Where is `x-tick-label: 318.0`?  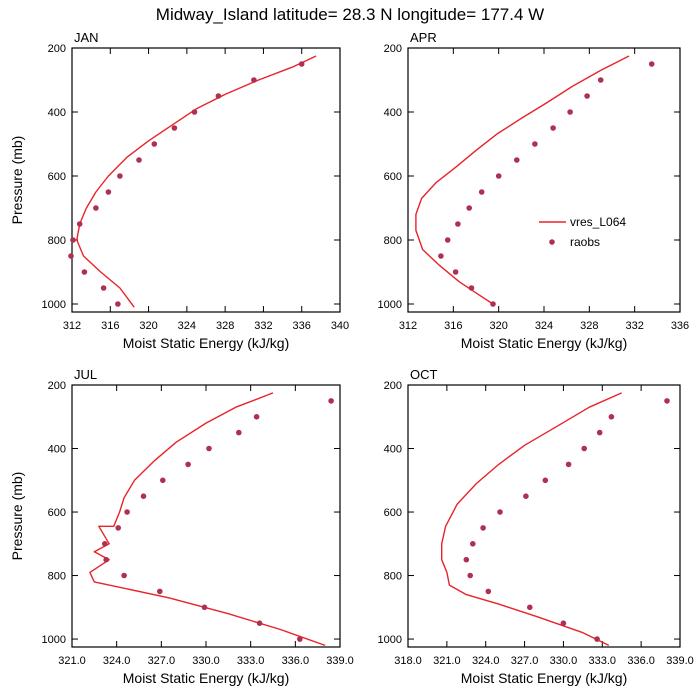
x-tick-label: 318.0 is located at coordinates (408, 661).